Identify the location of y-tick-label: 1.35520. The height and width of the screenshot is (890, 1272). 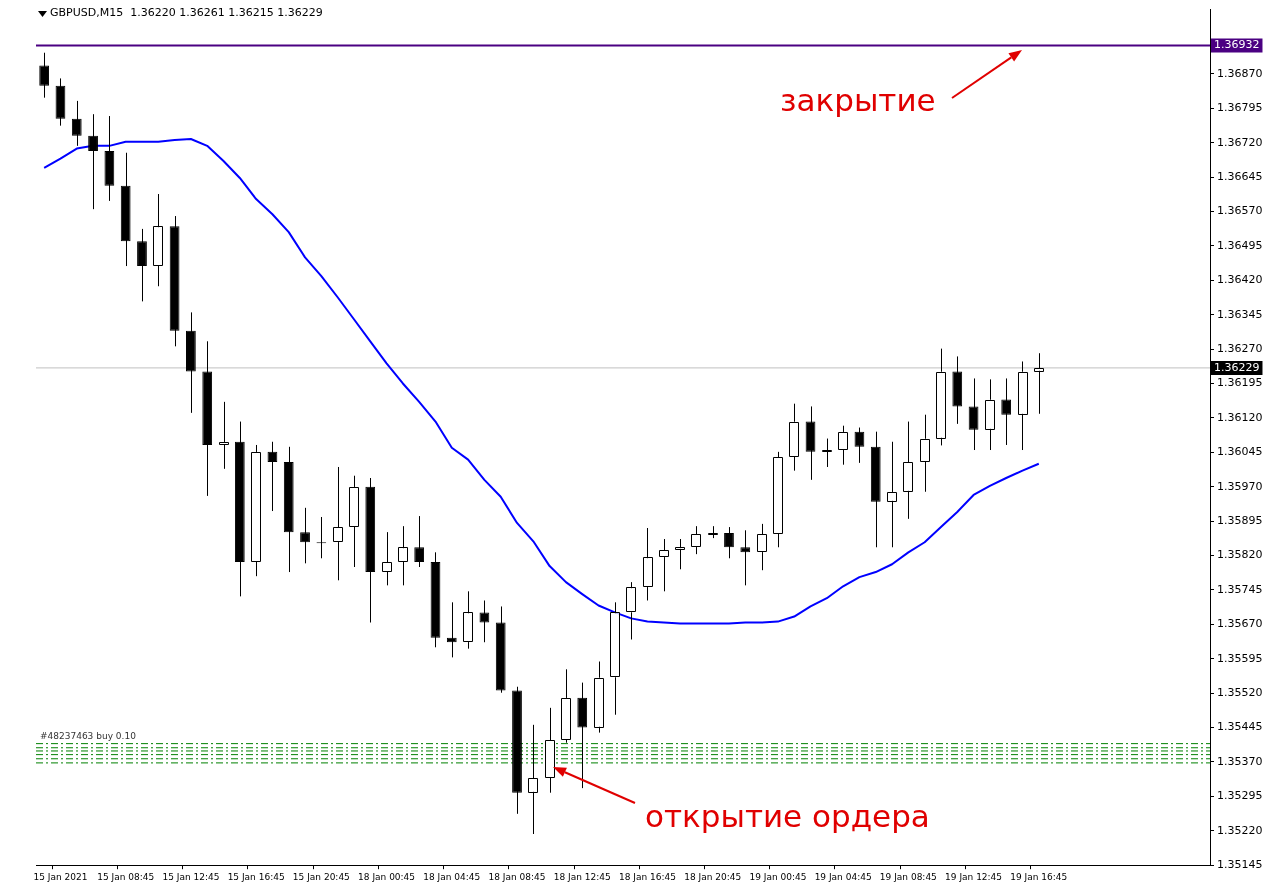
(1240, 693).